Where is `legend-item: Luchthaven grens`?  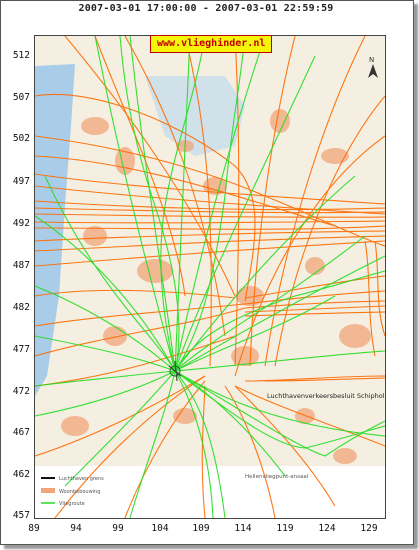 legend-item: Luchthaven grens is located at coordinates (81, 479).